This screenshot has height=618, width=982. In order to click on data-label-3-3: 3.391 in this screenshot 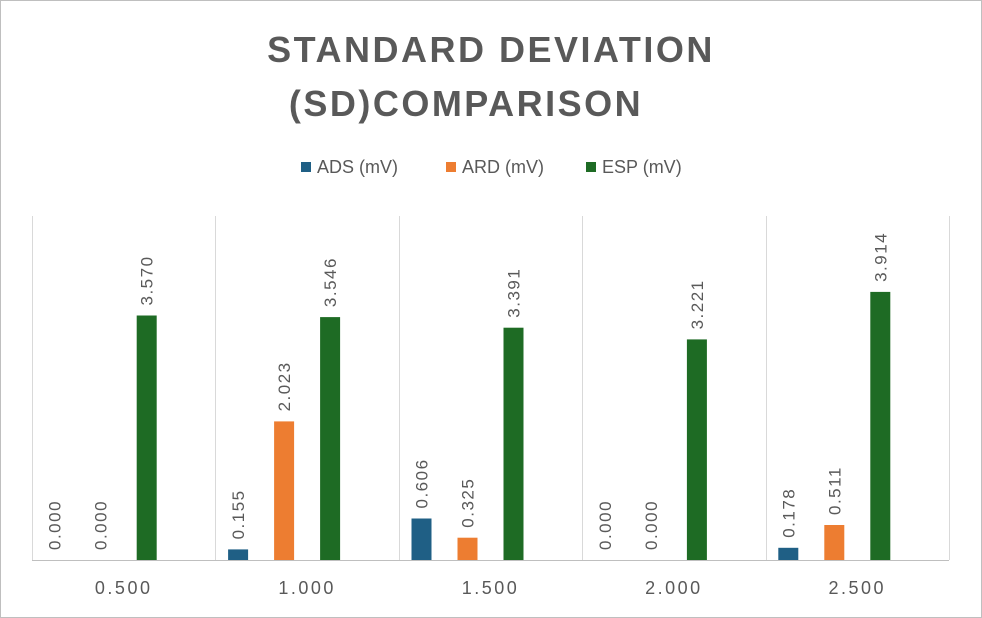, I will do `click(514, 293)`.